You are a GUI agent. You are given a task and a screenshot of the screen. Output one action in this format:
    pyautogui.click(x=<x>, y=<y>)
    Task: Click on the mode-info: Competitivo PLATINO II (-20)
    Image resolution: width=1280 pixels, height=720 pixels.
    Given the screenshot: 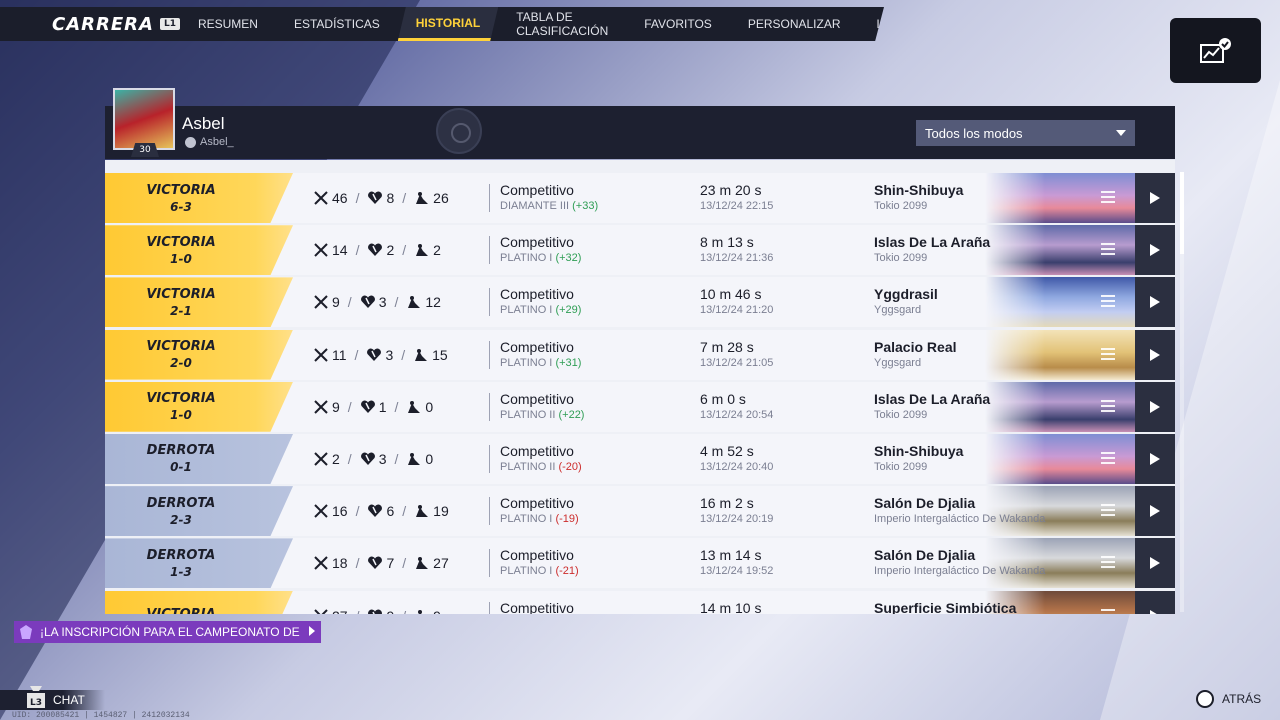 What is the action you would take?
    pyautogui.click(x=541, y=458)
    